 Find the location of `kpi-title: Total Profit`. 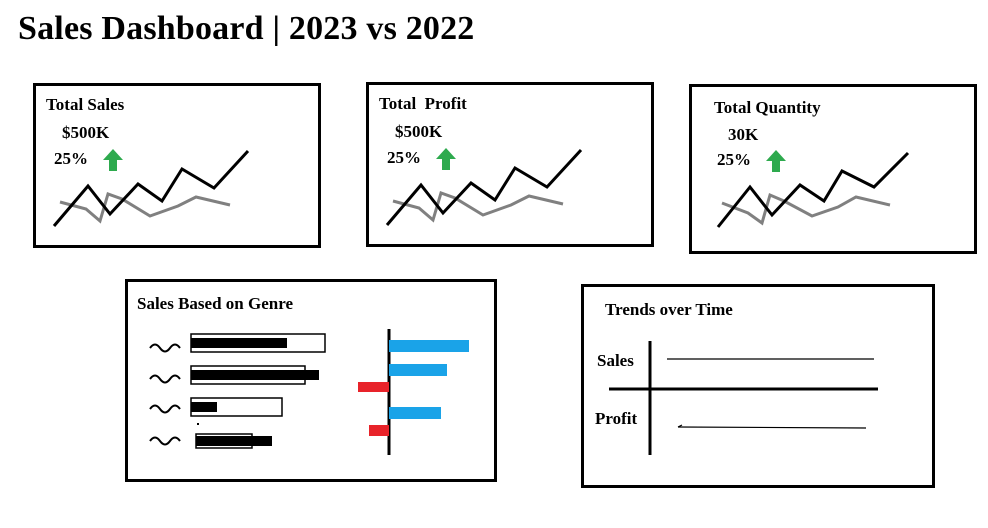

kpi-title: Total Profit is located at coordinates (423, 103).